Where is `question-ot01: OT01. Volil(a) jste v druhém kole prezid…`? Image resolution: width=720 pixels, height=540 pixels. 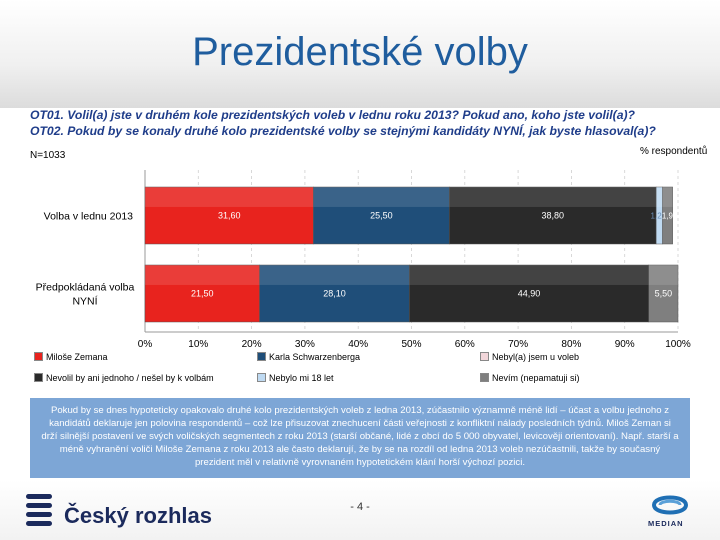
question-ot01: OT01. Volil(a) jste v druhém kole prezid… is located at coordinates (333, 115).